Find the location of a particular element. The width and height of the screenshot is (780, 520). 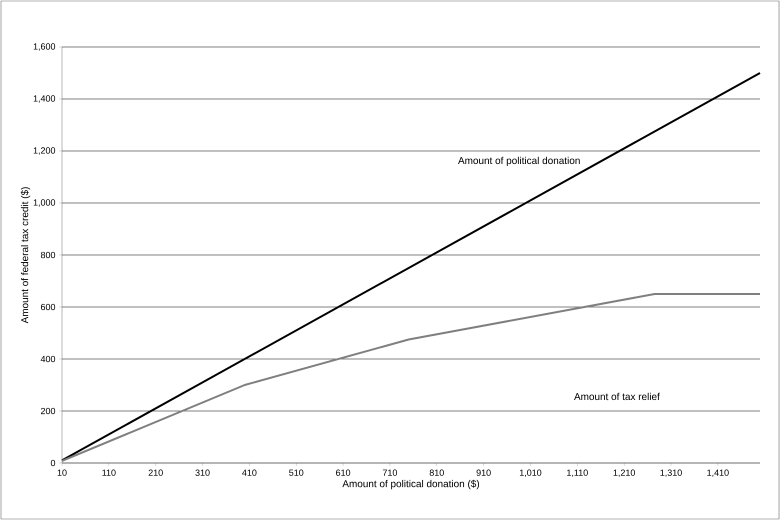

x-tick-label: 1,310 is located at coordinates (671, 473).